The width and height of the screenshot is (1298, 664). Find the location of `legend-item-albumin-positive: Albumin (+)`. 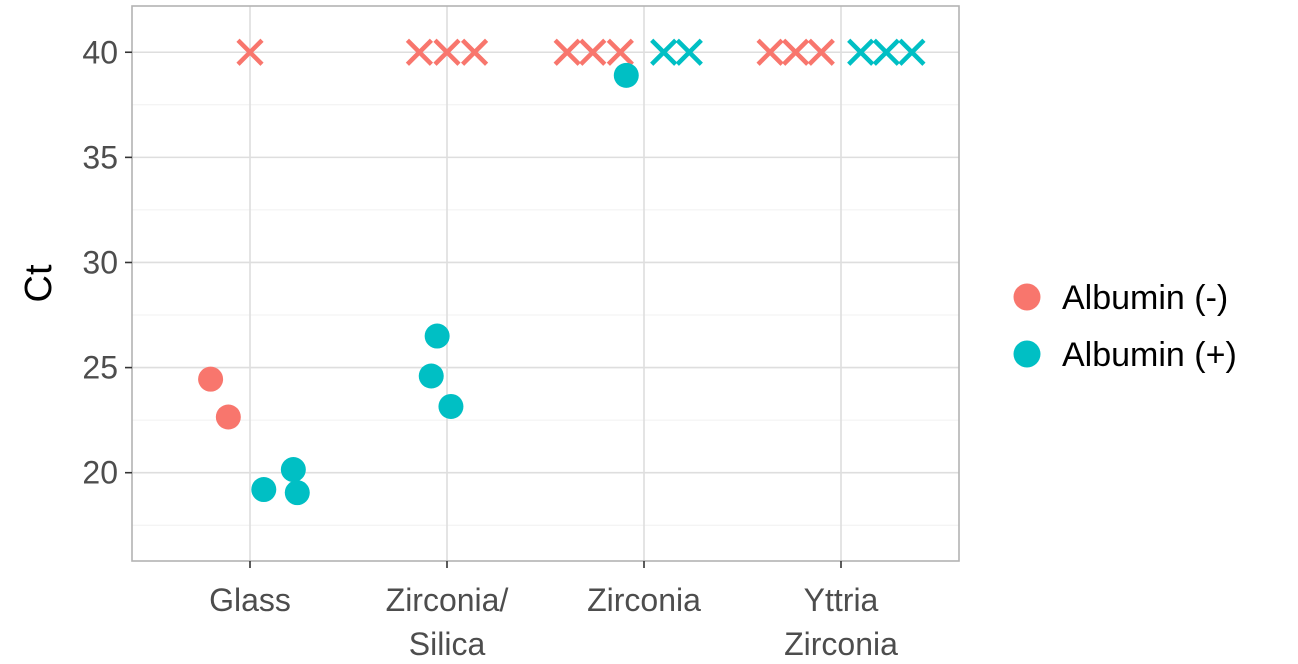

legend-item-albumin-positive: Albumin (+) is located at coordinates (1125, 355).